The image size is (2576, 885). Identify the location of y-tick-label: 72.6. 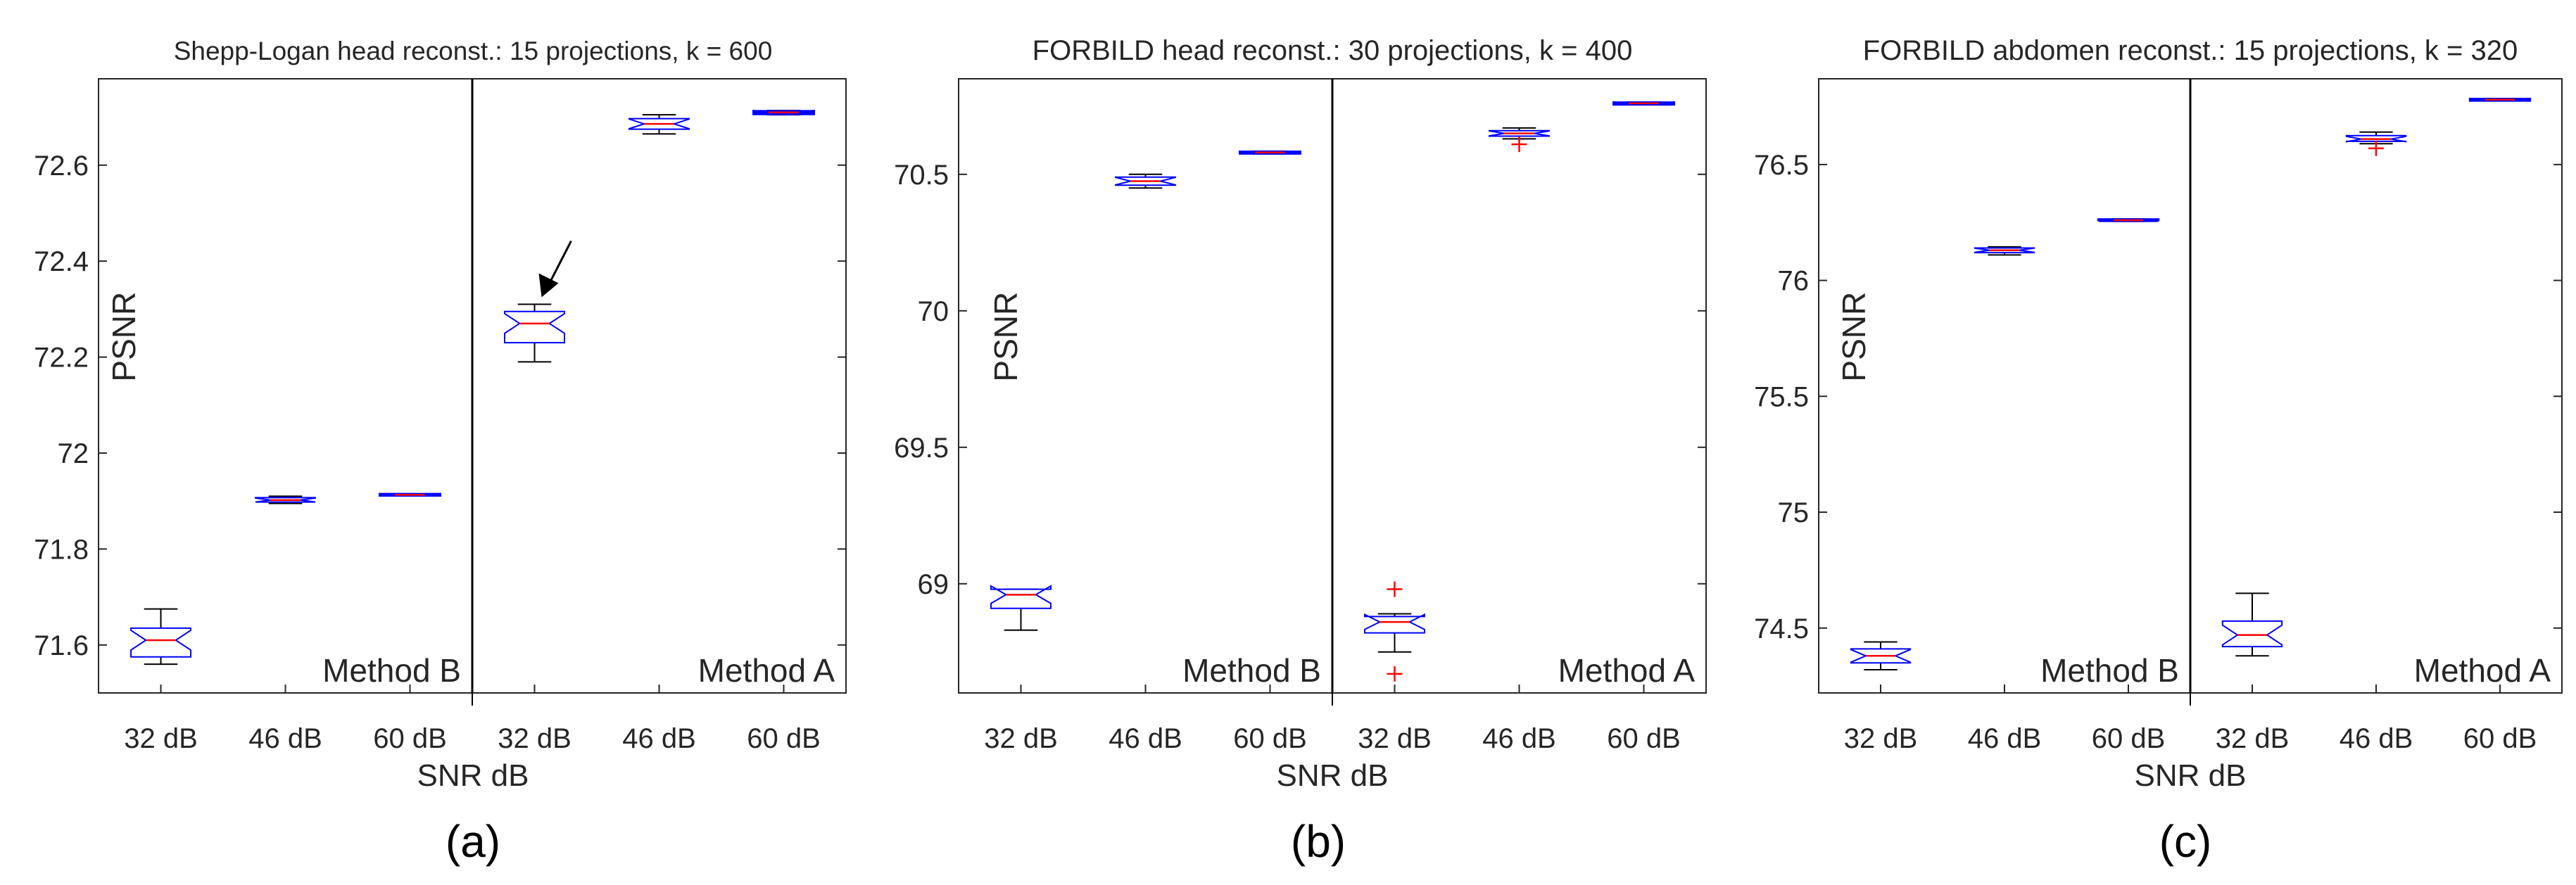
(61, 166).